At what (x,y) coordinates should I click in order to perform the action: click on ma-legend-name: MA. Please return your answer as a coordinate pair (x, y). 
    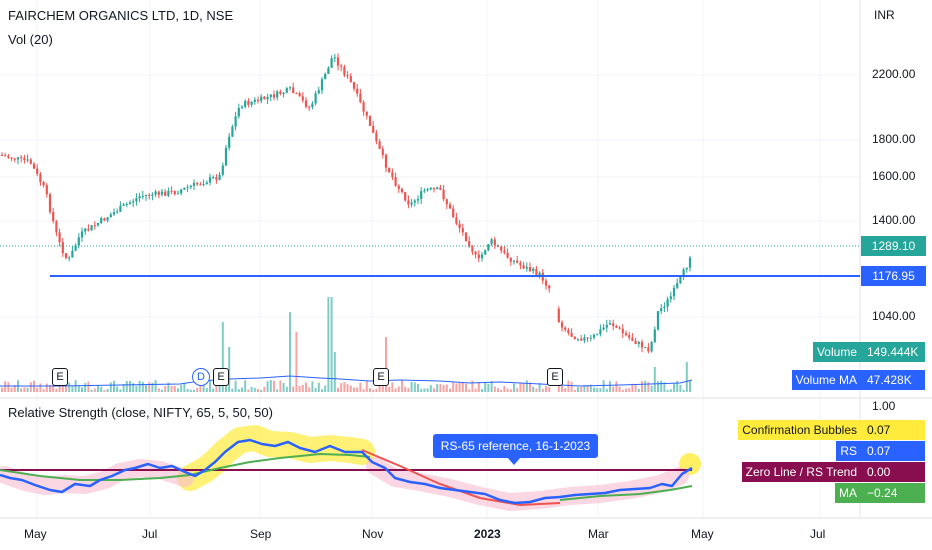
    Looking at the image, I should click on (848, 493).